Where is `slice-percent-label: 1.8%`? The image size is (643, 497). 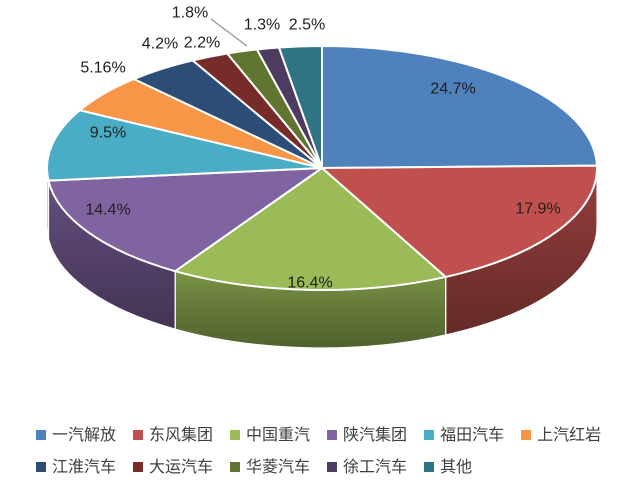 slice-percent-label: 1.8% is located at coordinates (190, 13).